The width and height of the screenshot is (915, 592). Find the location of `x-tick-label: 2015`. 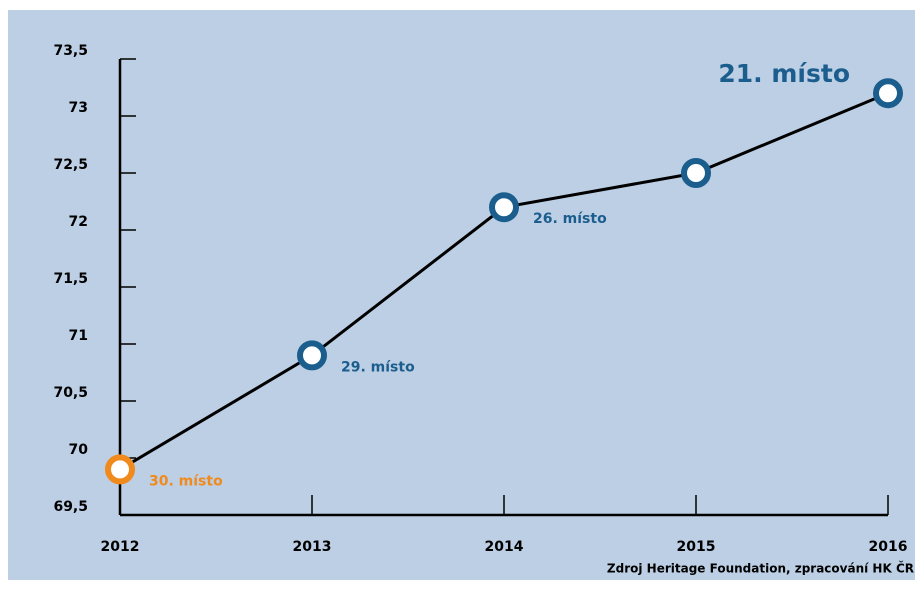

x-tick-label: 2015 is located at coordinates (696, 547).